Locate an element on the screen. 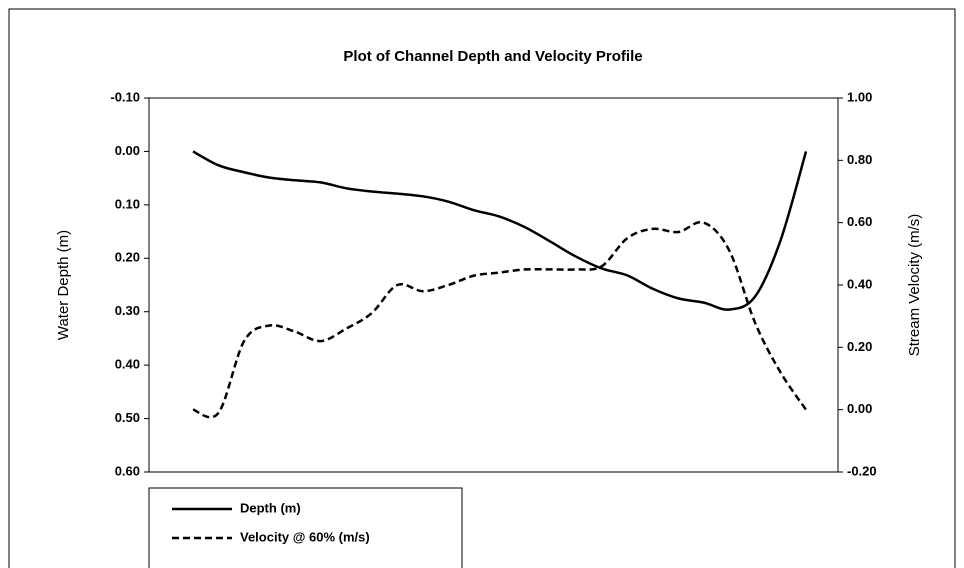 Image resolution: width=964 pixels, height=568 pixels. y2-tick-label: 0.60 is located at coordinates (859, 221).